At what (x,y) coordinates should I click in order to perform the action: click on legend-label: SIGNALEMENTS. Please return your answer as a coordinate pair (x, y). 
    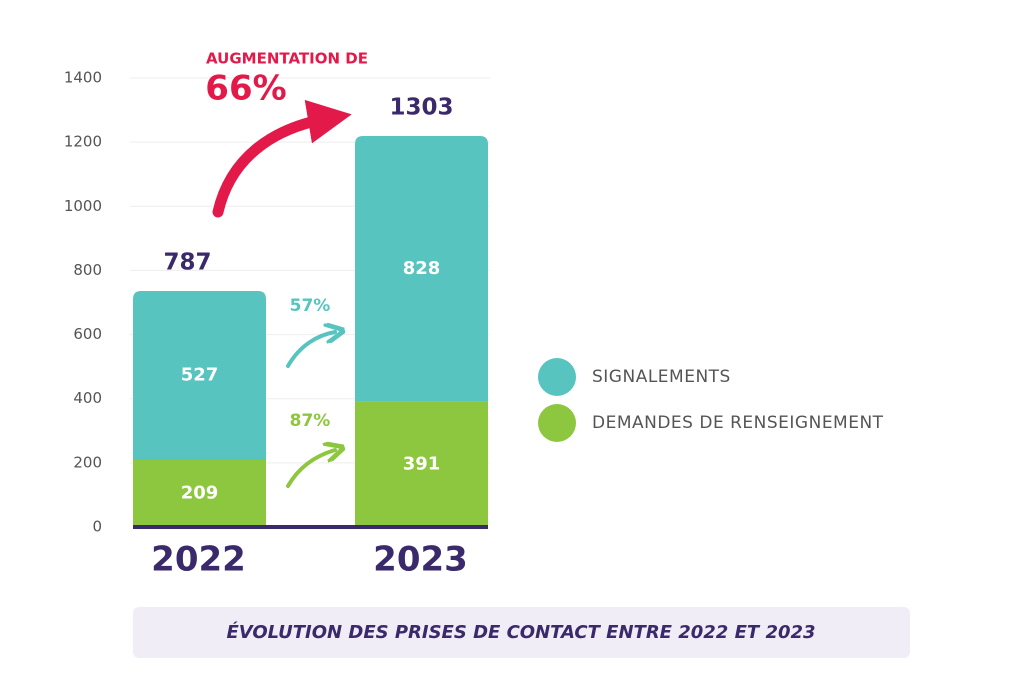
    Looking at the image, I should click on (661, 377).